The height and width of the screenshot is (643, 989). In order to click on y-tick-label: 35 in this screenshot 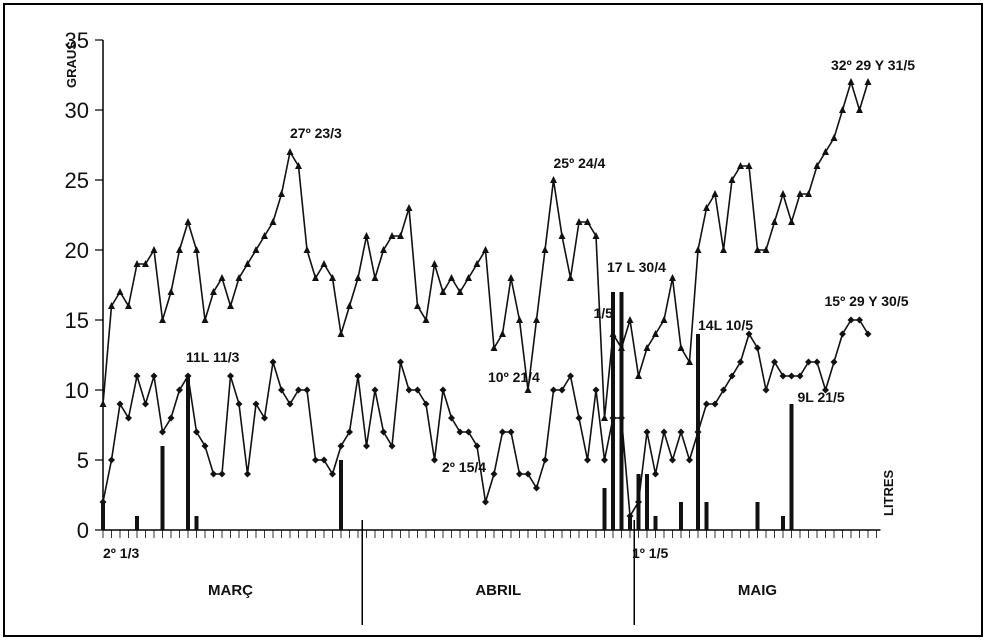, I will do `click(77, 40)`.